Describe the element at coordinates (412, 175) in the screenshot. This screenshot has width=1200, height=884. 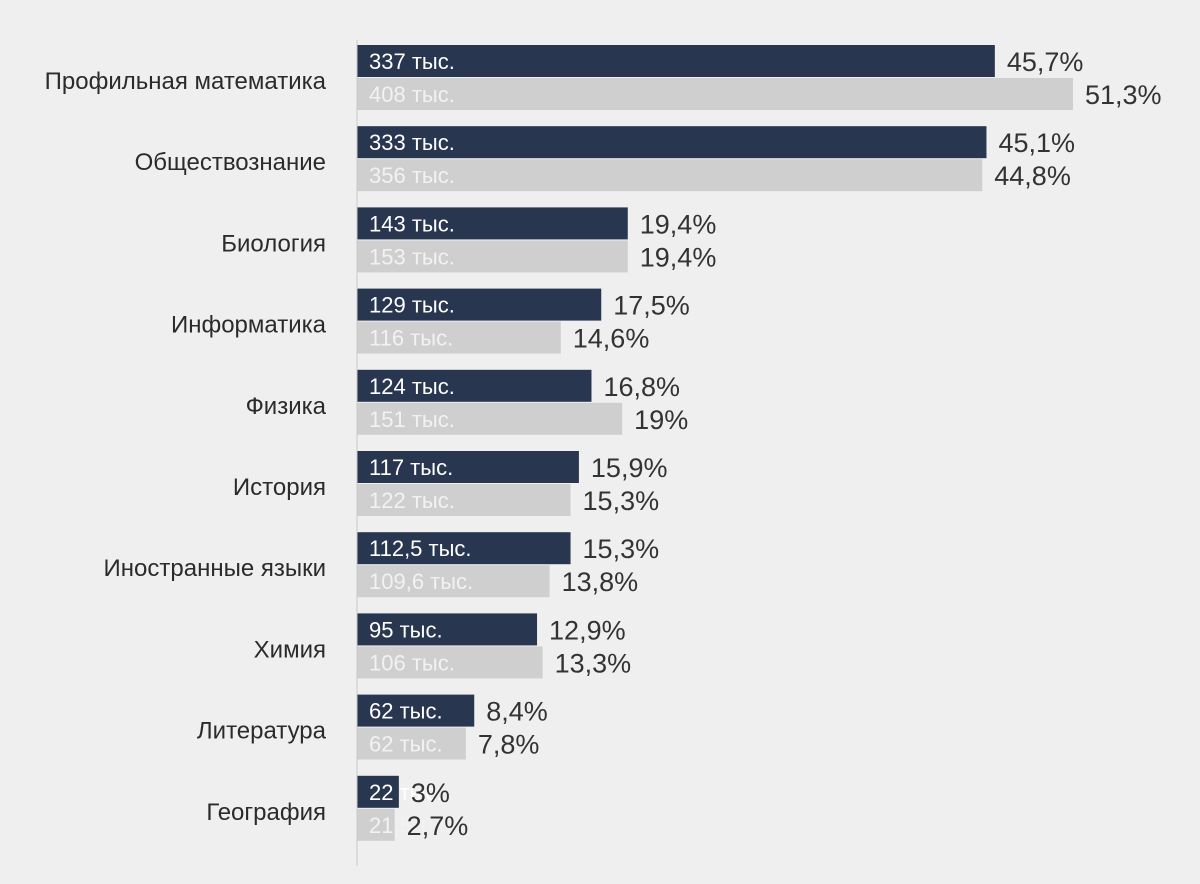
I see `bar-count-label: 356 тыс.` at that location.